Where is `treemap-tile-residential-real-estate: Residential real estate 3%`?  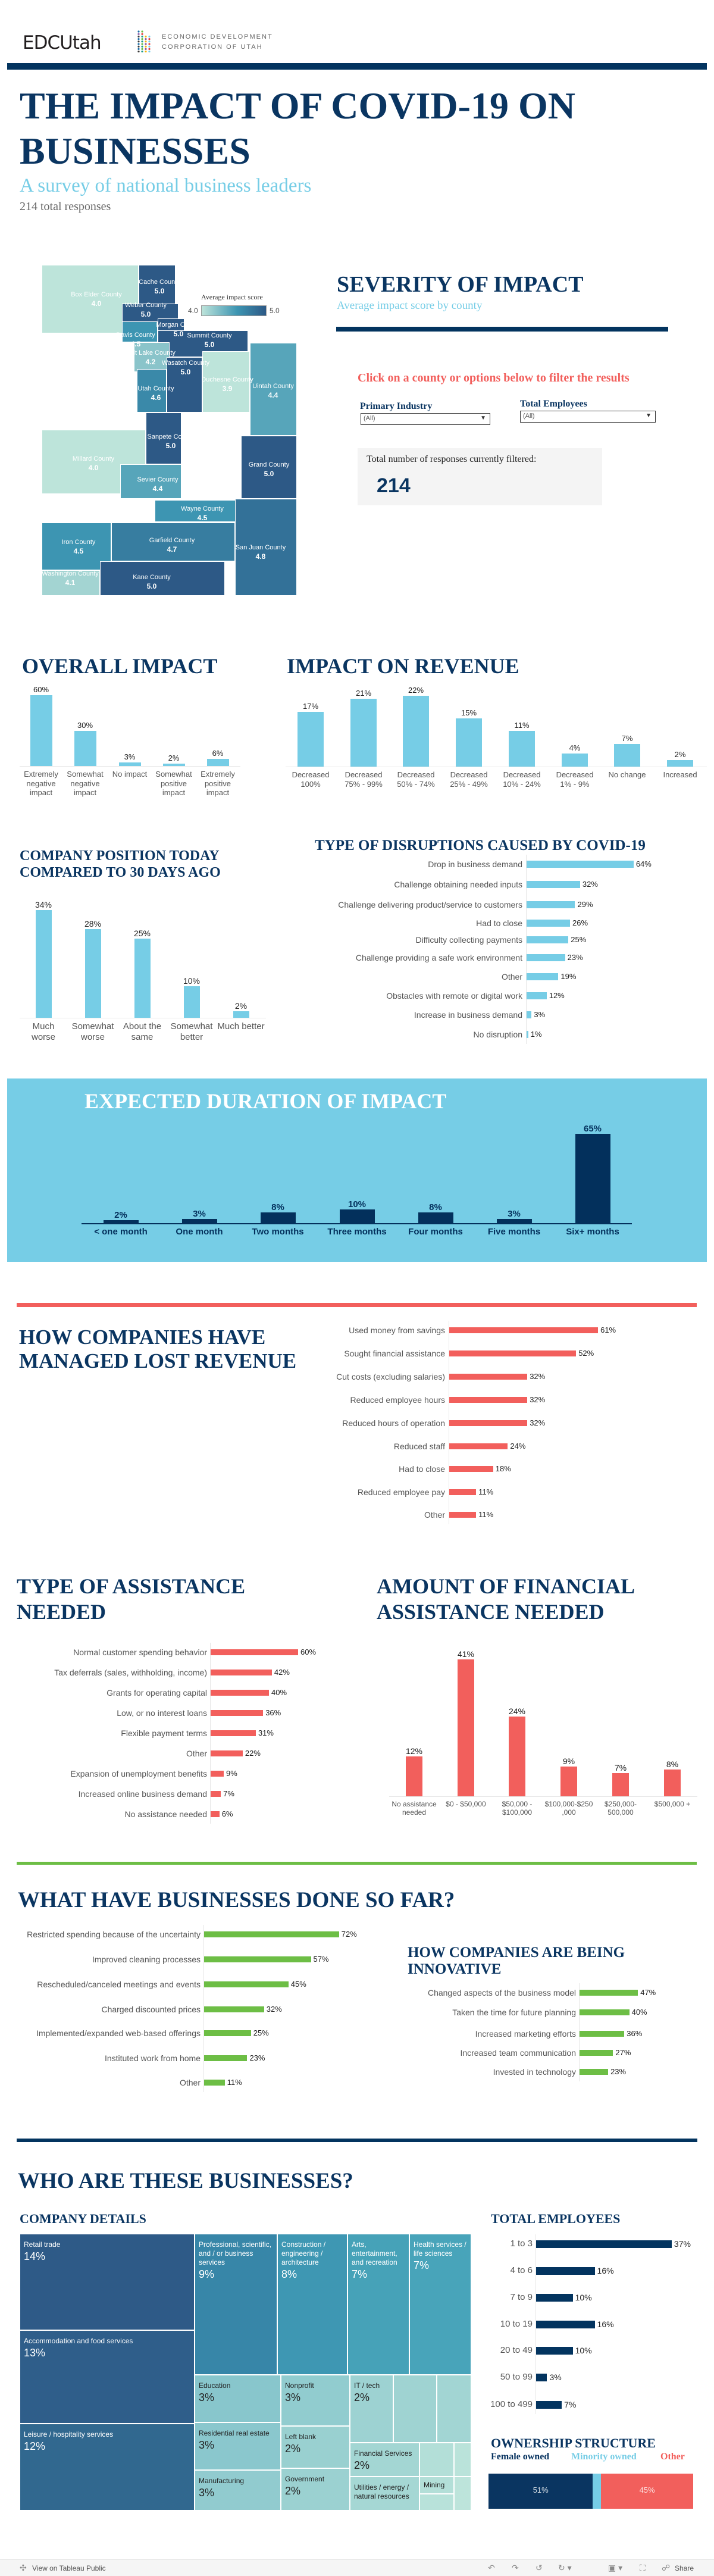
treemap-tile-residential-real-estate: Residential real estate 3% is located at coordinates (238, 2446).